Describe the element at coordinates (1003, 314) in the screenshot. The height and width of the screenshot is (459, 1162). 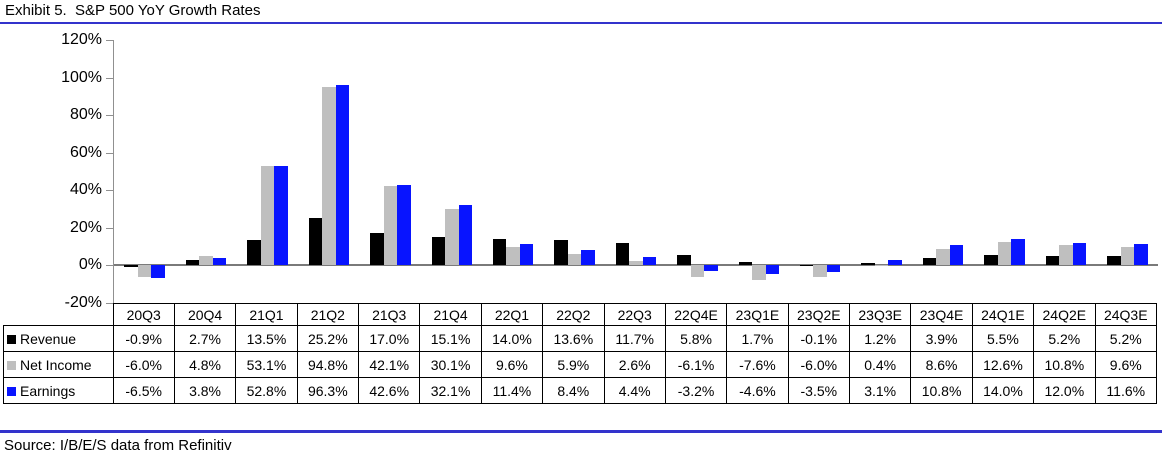
I see `col-header-24q1e: 24Q1E` at that location.